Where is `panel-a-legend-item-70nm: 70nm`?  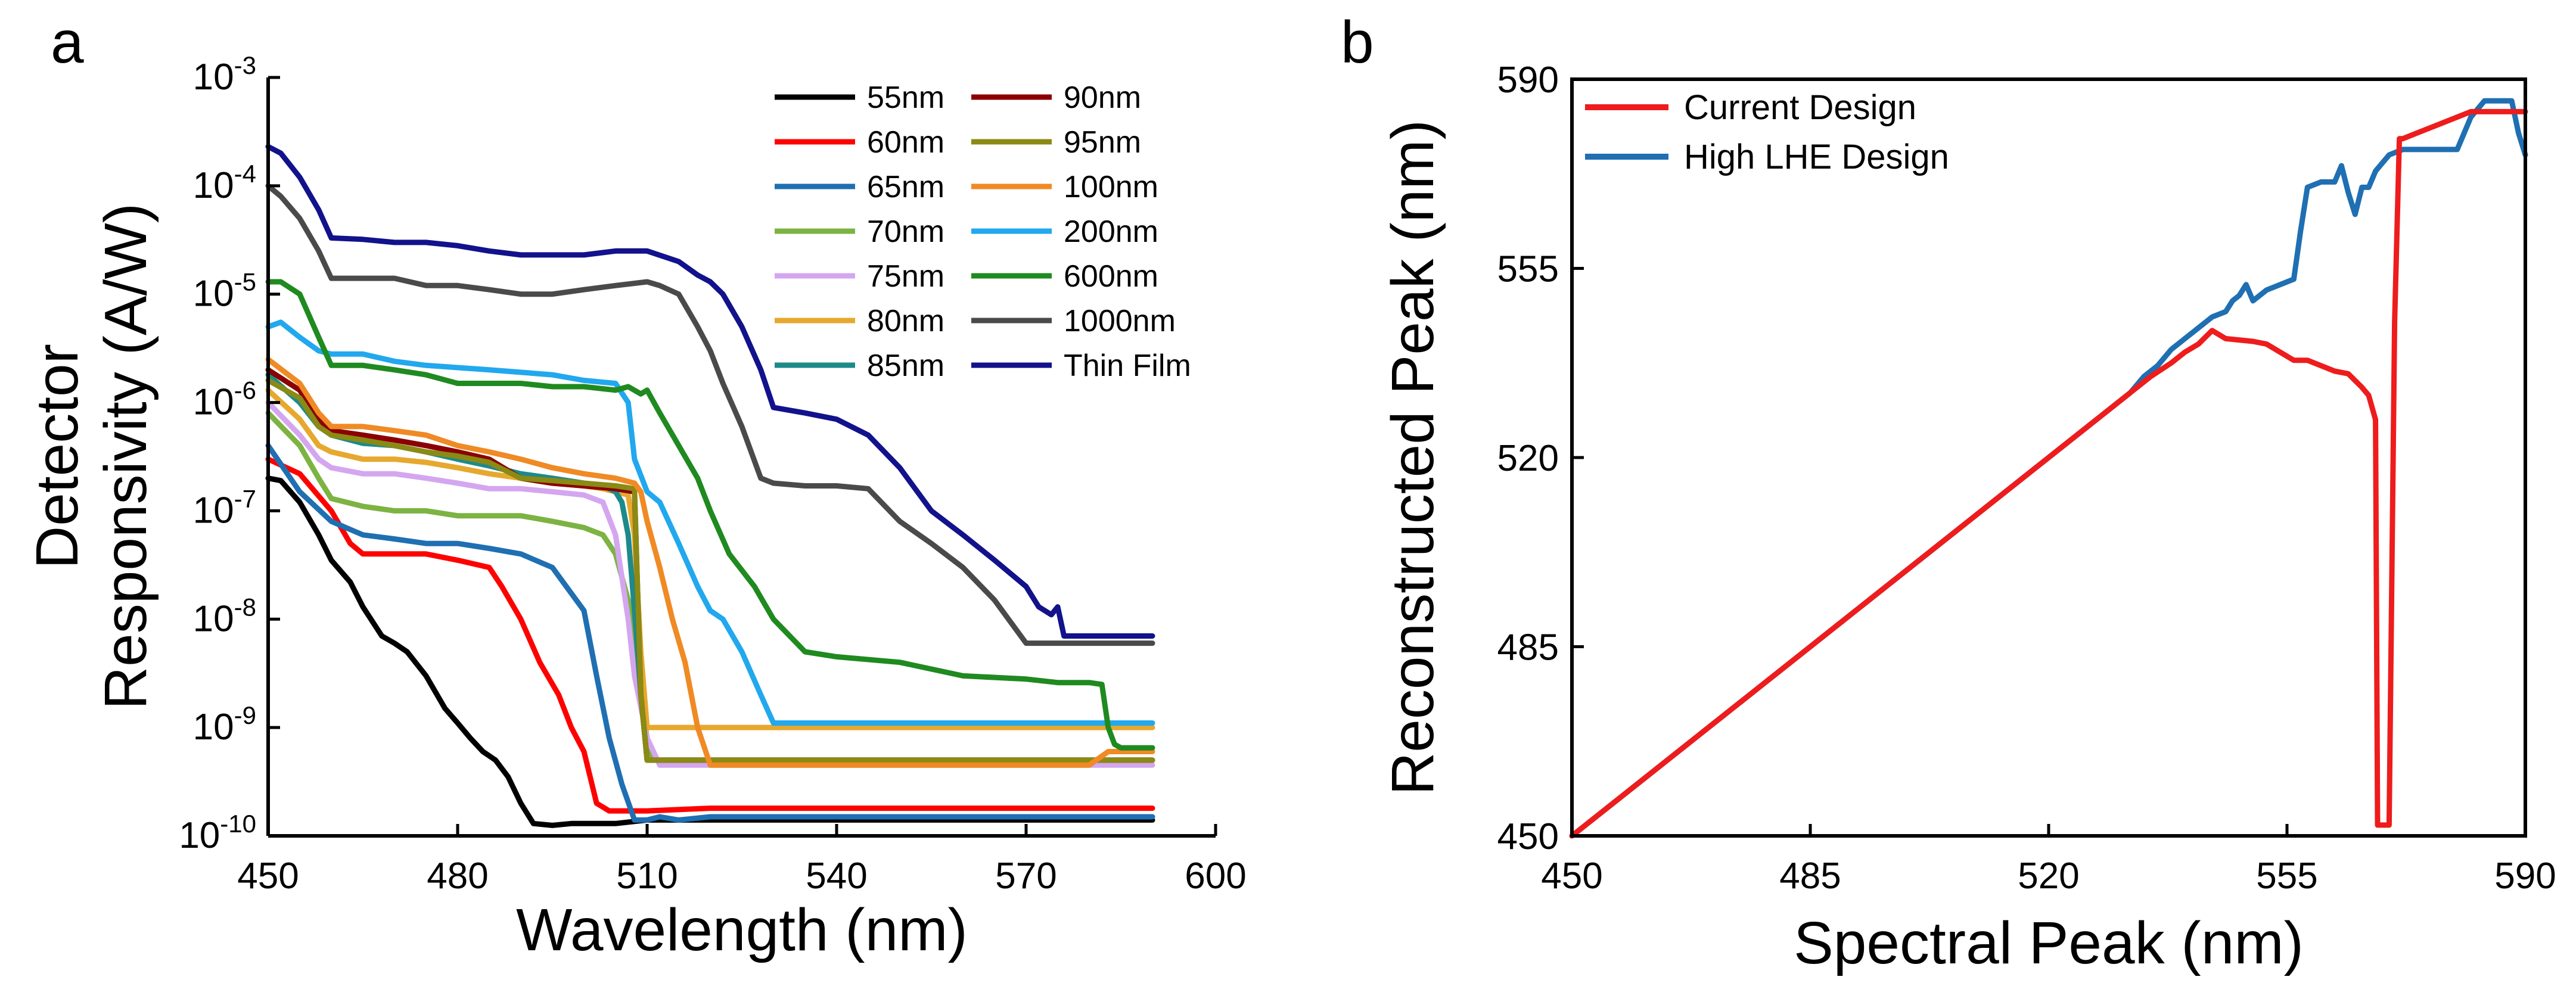
panel-a-legend-item-70nm: 70nm is located at coordinates (859, 232).